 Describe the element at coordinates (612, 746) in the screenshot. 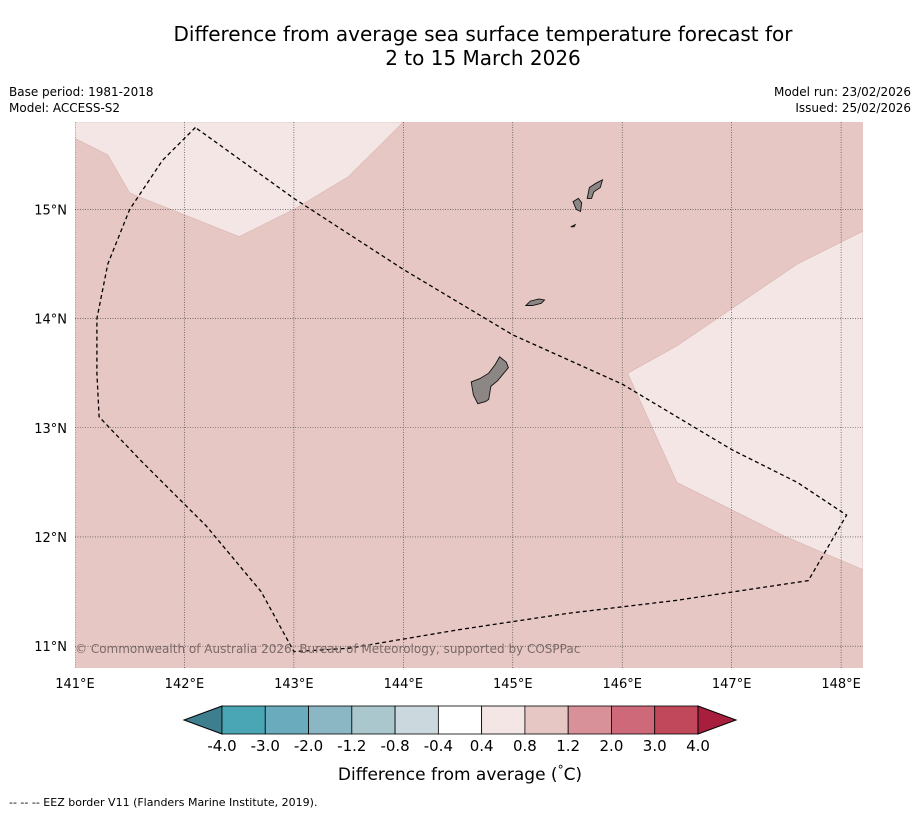

I see `colorbar-tick-label: 2.0` at that location.